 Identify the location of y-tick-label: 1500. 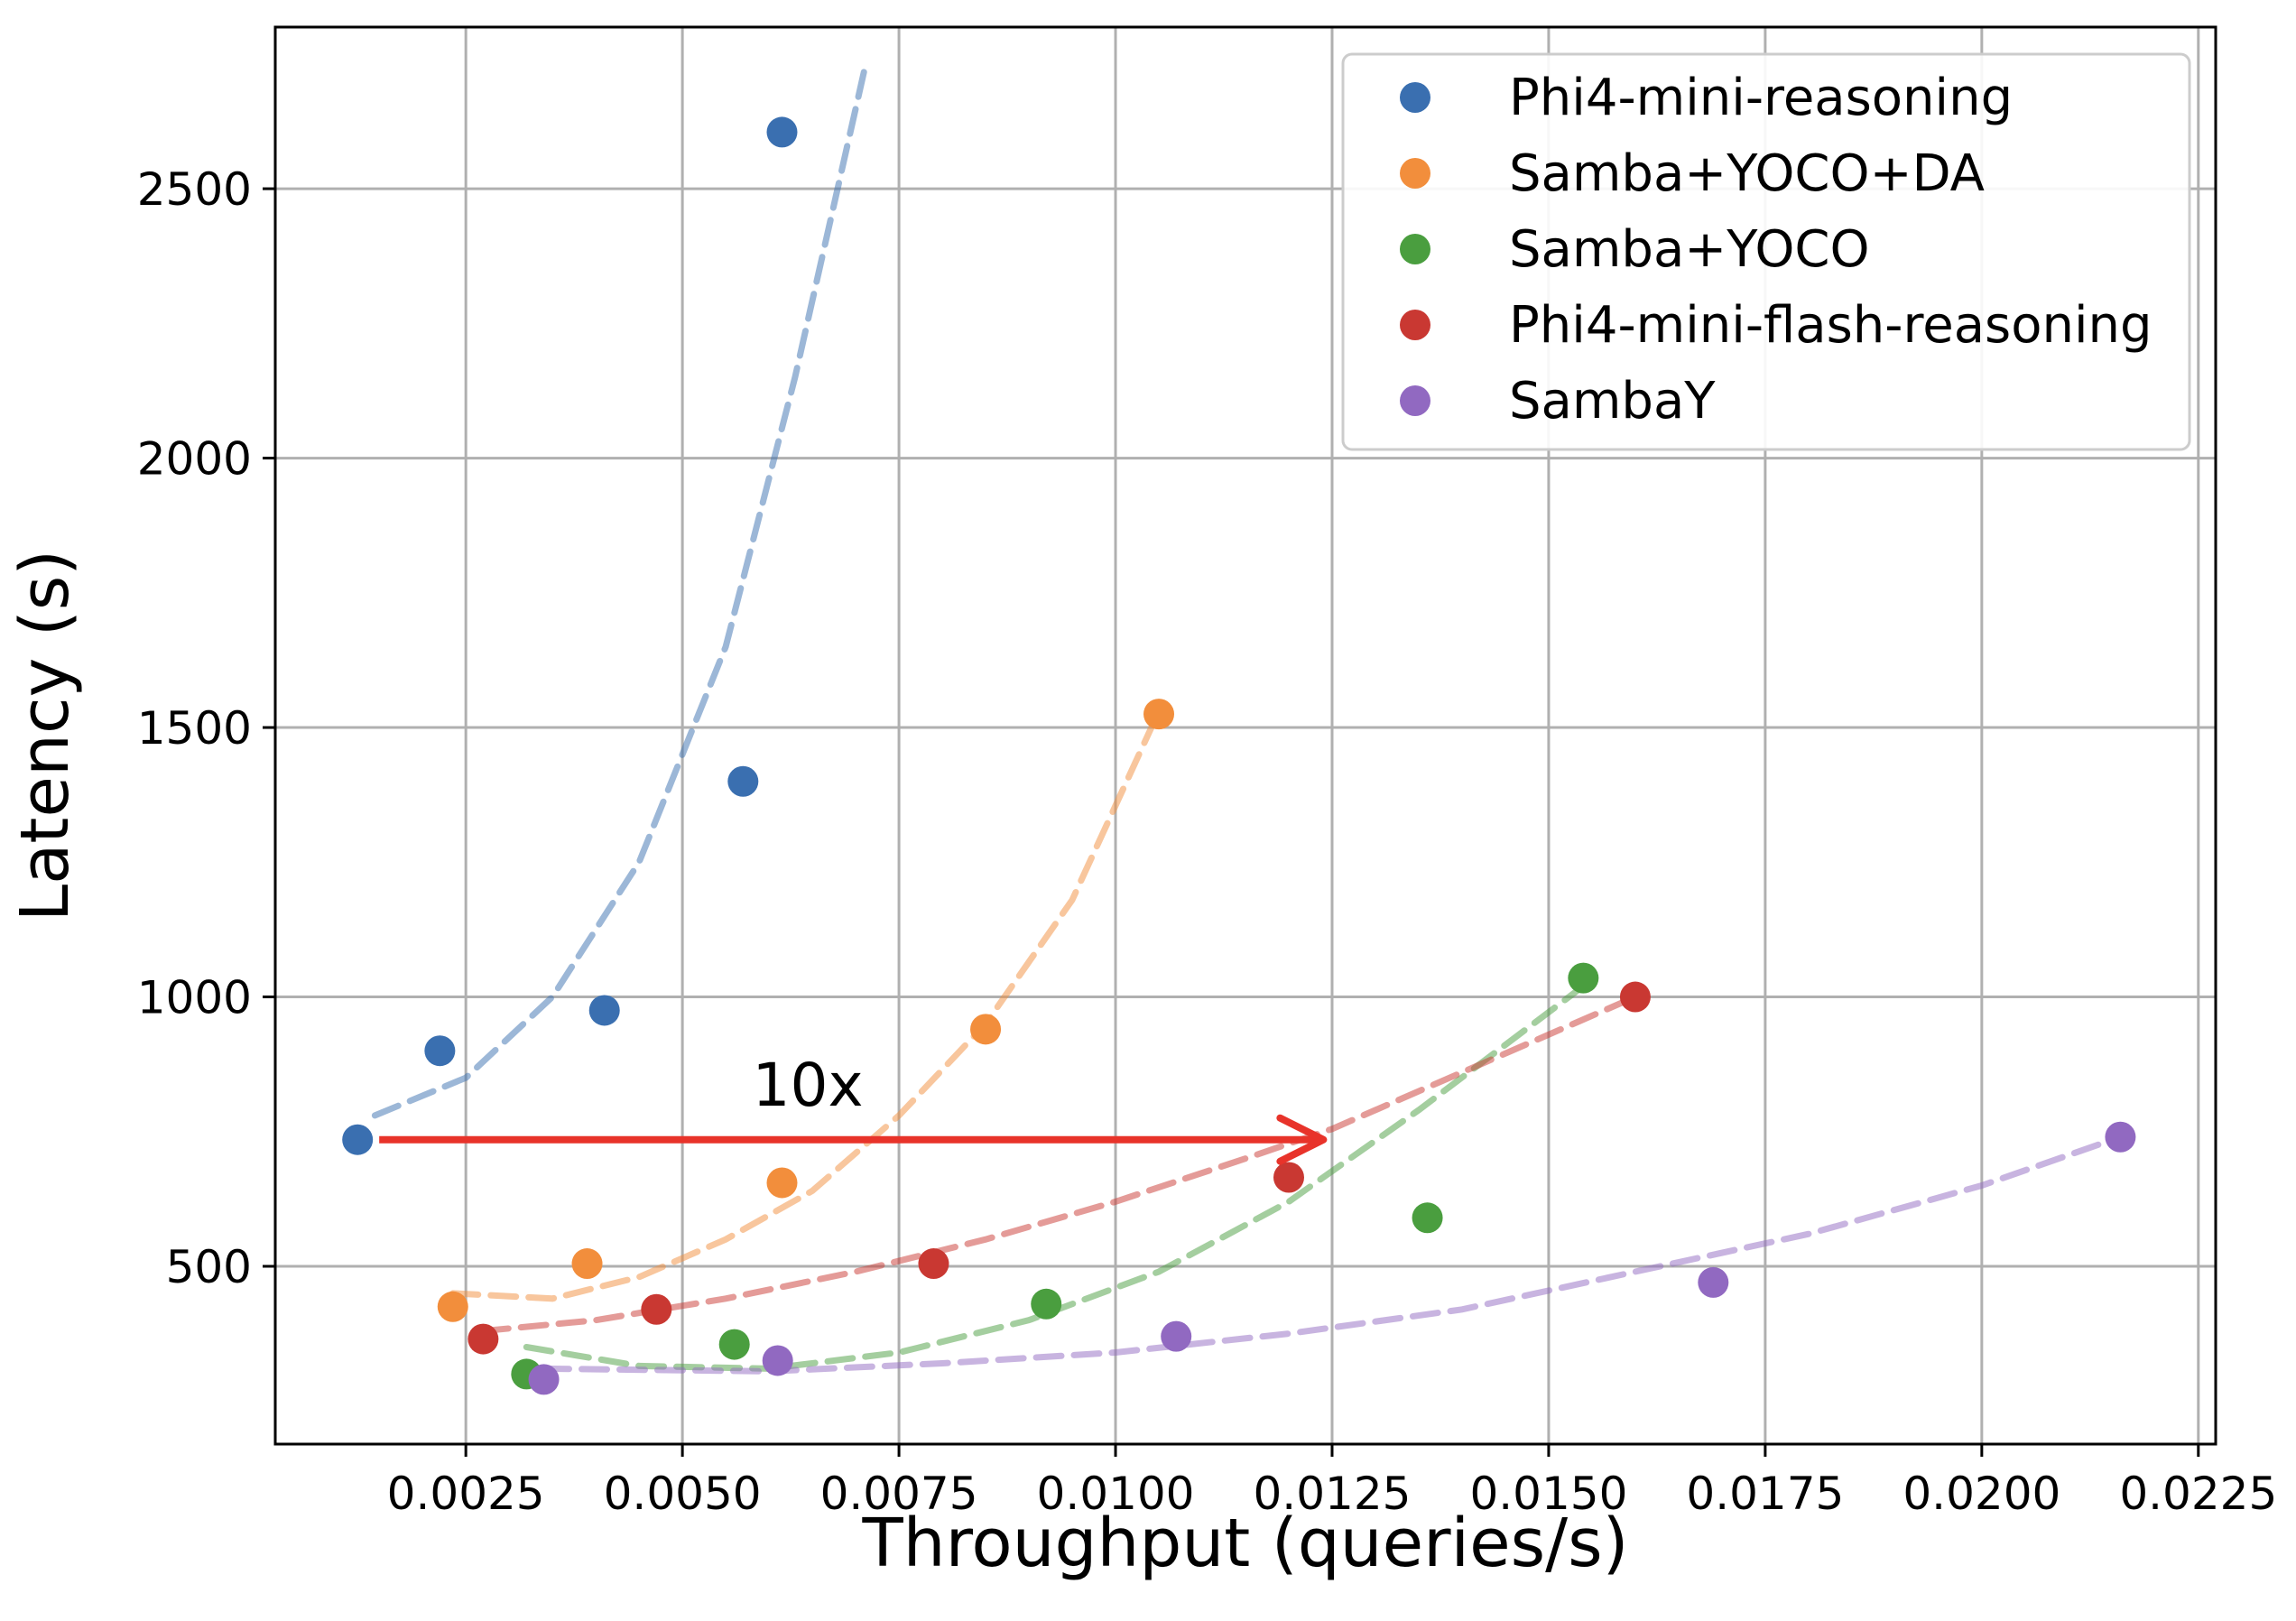
(194, 728).